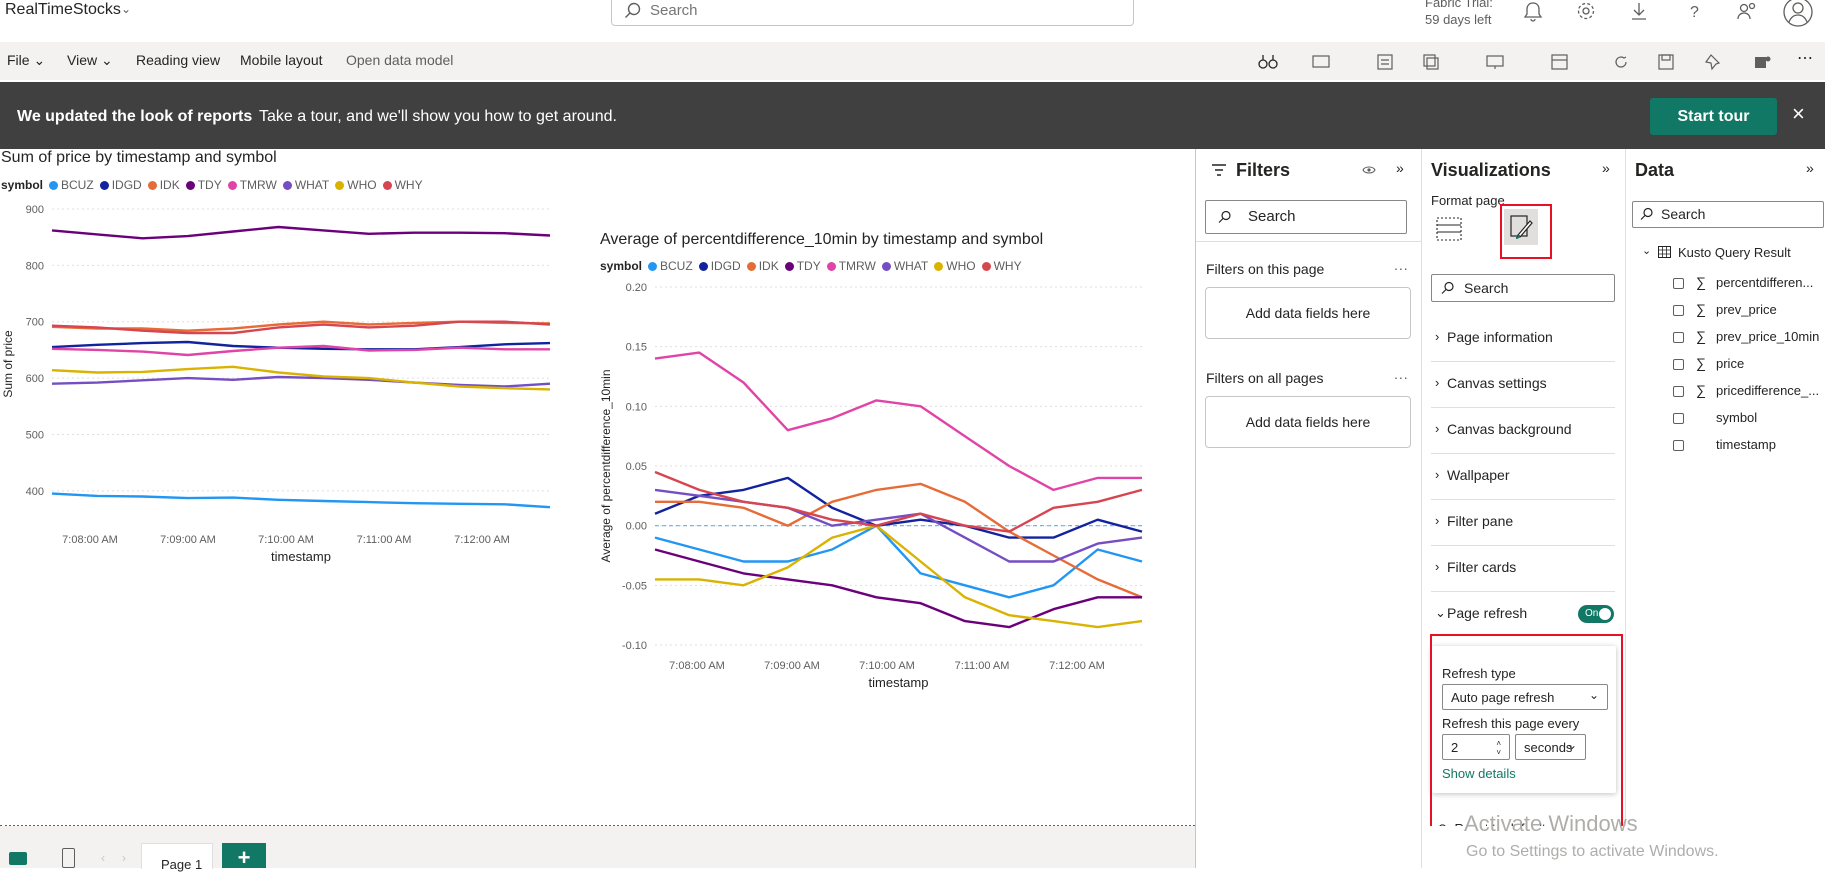  Describe the element at coordinates (18, 858) in the screenshot. I see `desktop-view-icon` at that location.